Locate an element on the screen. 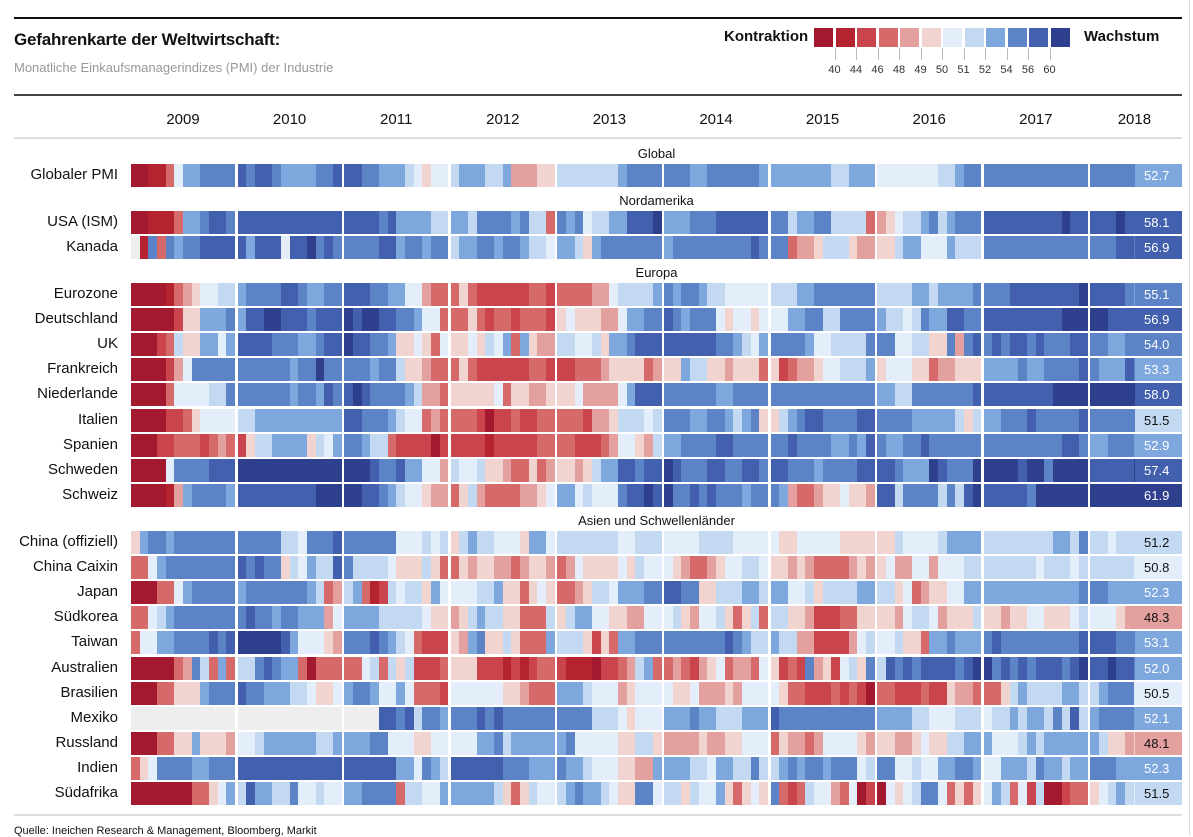 This screenshot has width=1193, height=837. legend-tick is located at coordinates (899, 54).